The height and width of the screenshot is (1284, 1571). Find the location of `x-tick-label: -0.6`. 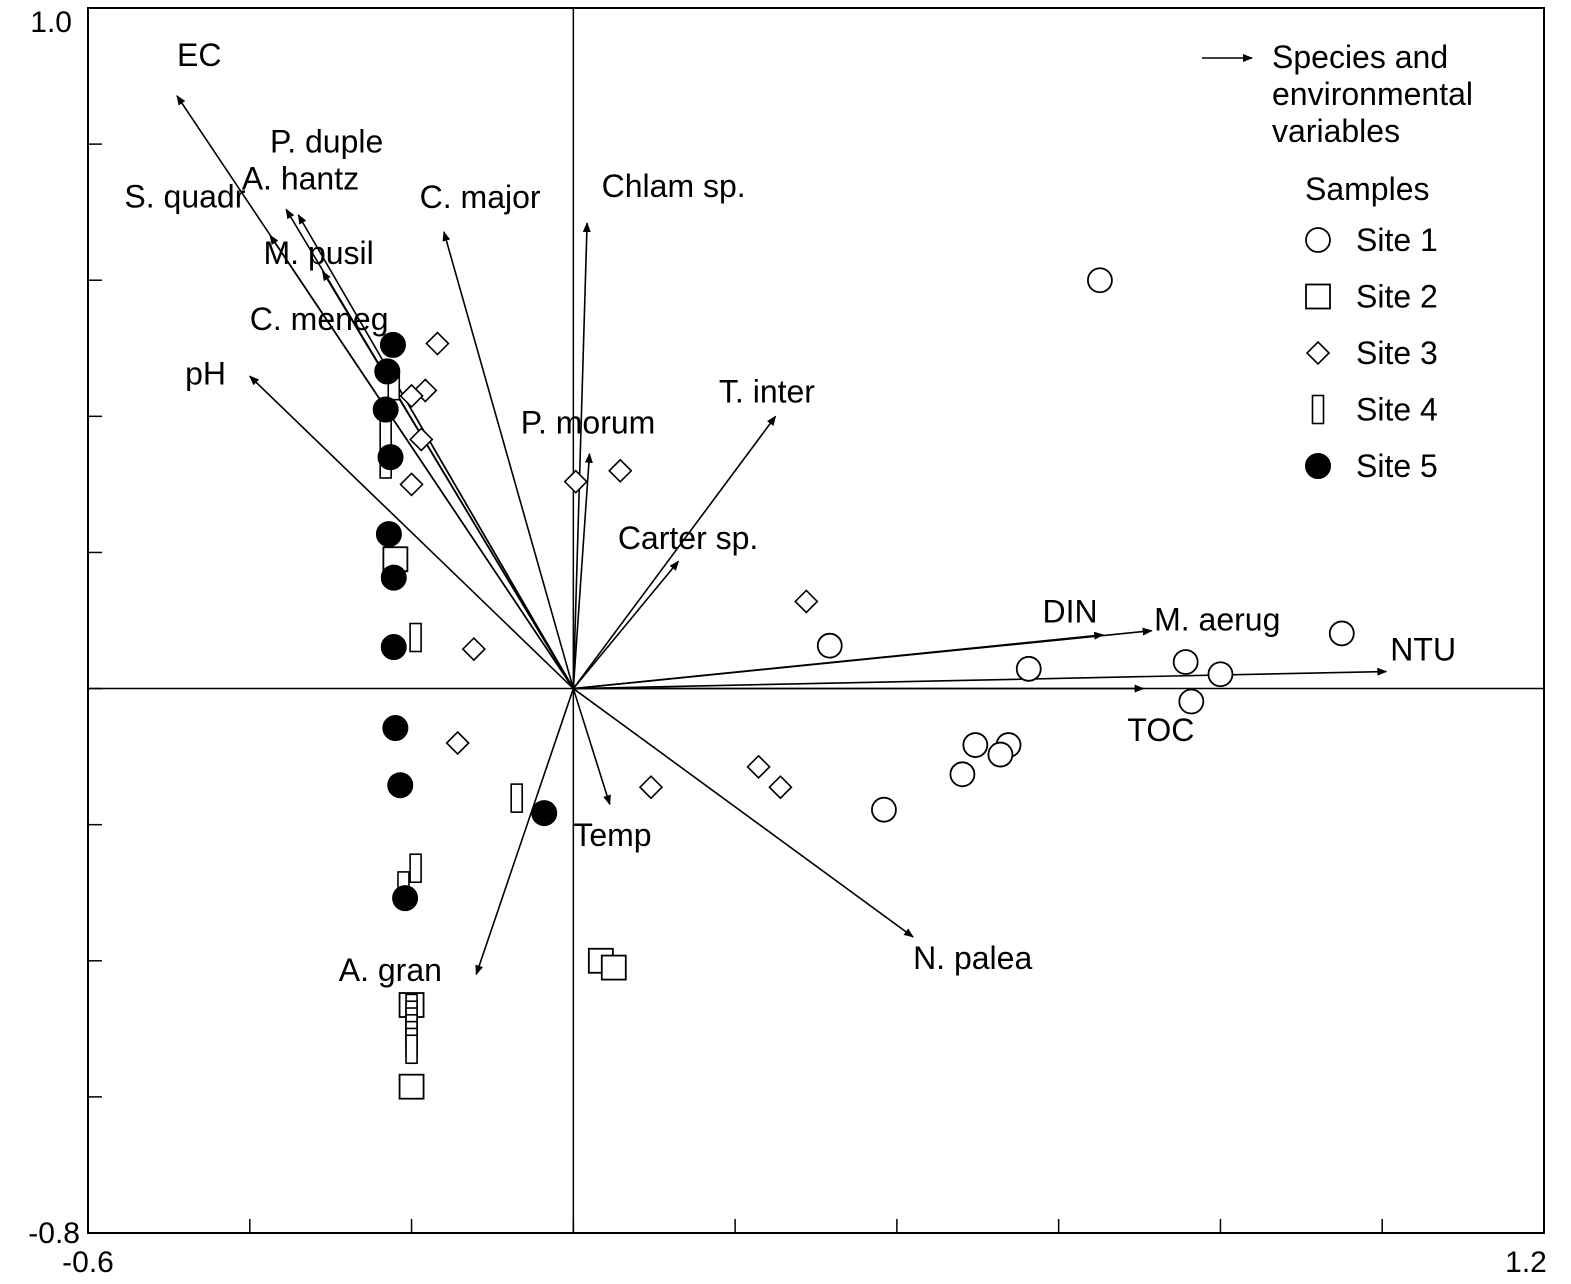

x-tick-label: -0.6 is located at coordinates (88, 1262).